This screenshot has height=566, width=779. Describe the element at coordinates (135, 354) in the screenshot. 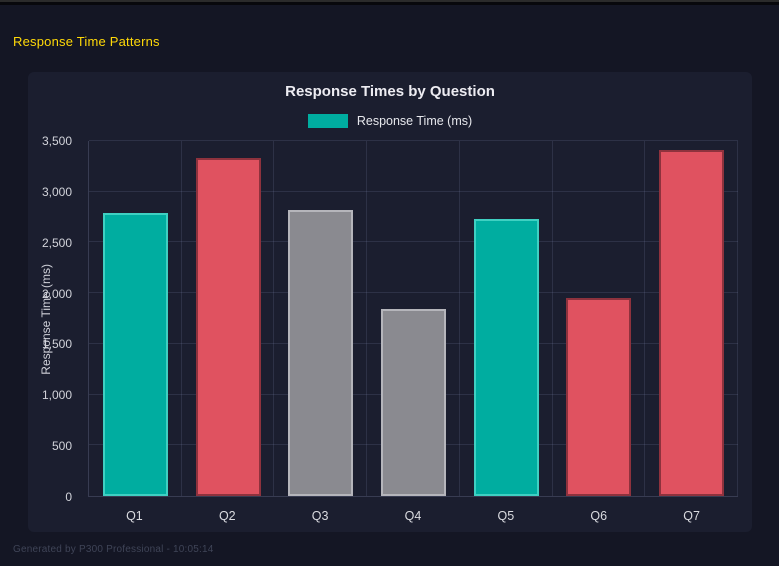

I see `bar-q1` at that location.